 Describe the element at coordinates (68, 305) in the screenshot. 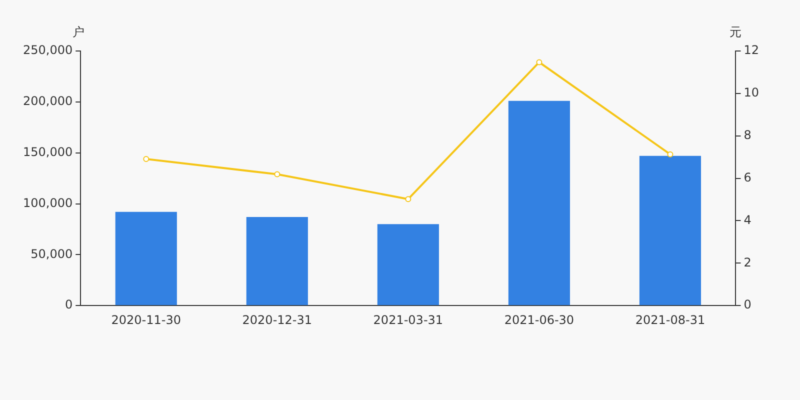

I see `y-tick-label: 0` at that location.